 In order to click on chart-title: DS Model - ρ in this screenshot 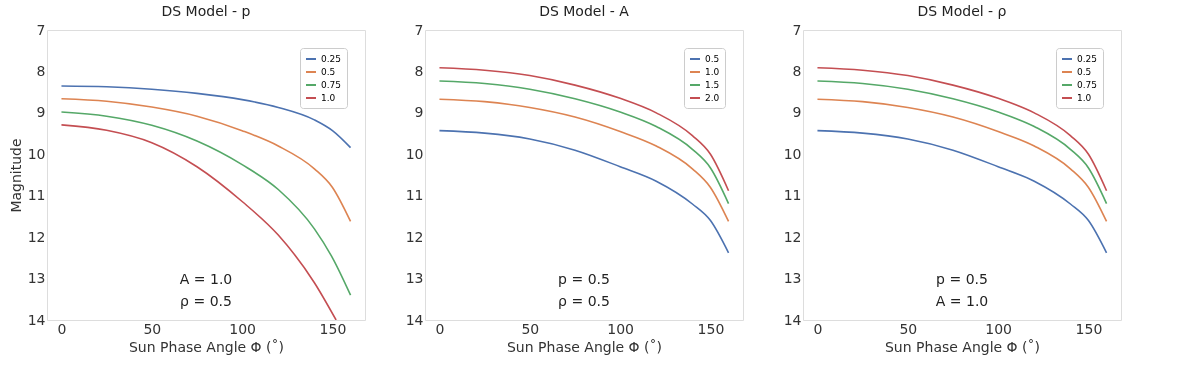, I will do `click(962, 11)`.